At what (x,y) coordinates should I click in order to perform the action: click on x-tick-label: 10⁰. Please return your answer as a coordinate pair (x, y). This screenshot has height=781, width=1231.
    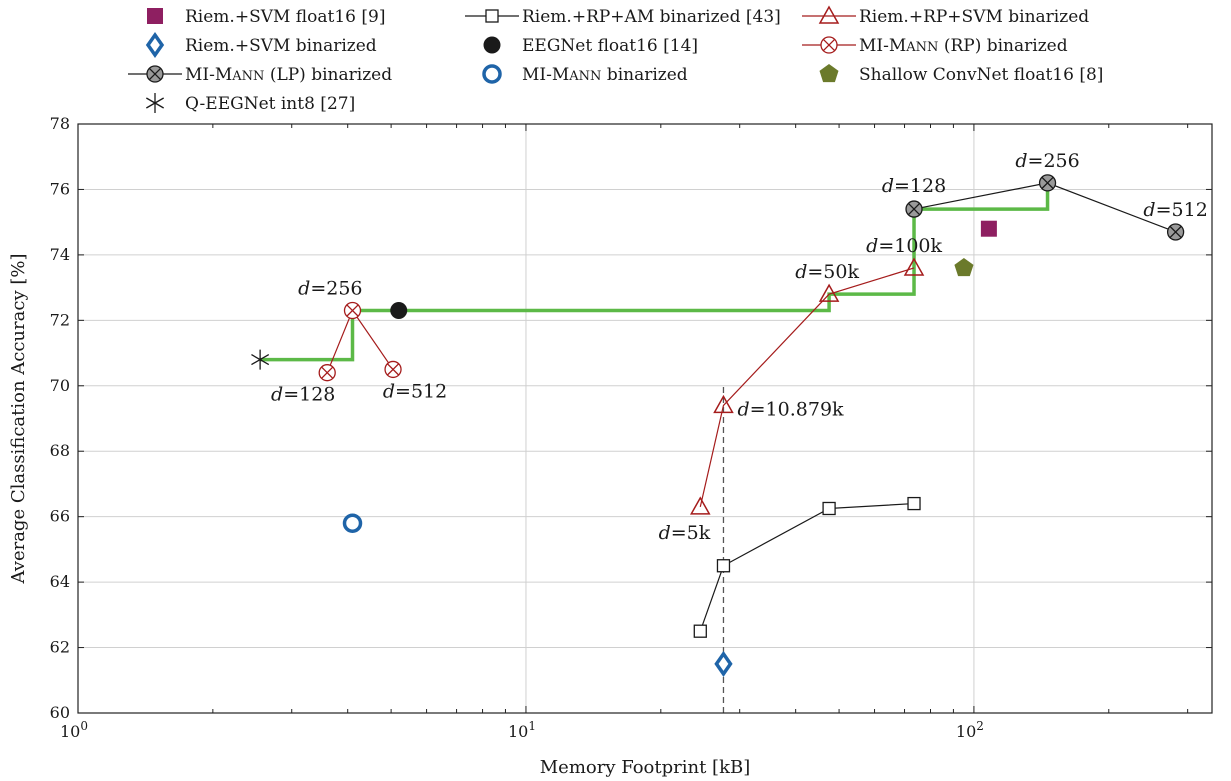
    Looking at the image, I should click on (74, 730).